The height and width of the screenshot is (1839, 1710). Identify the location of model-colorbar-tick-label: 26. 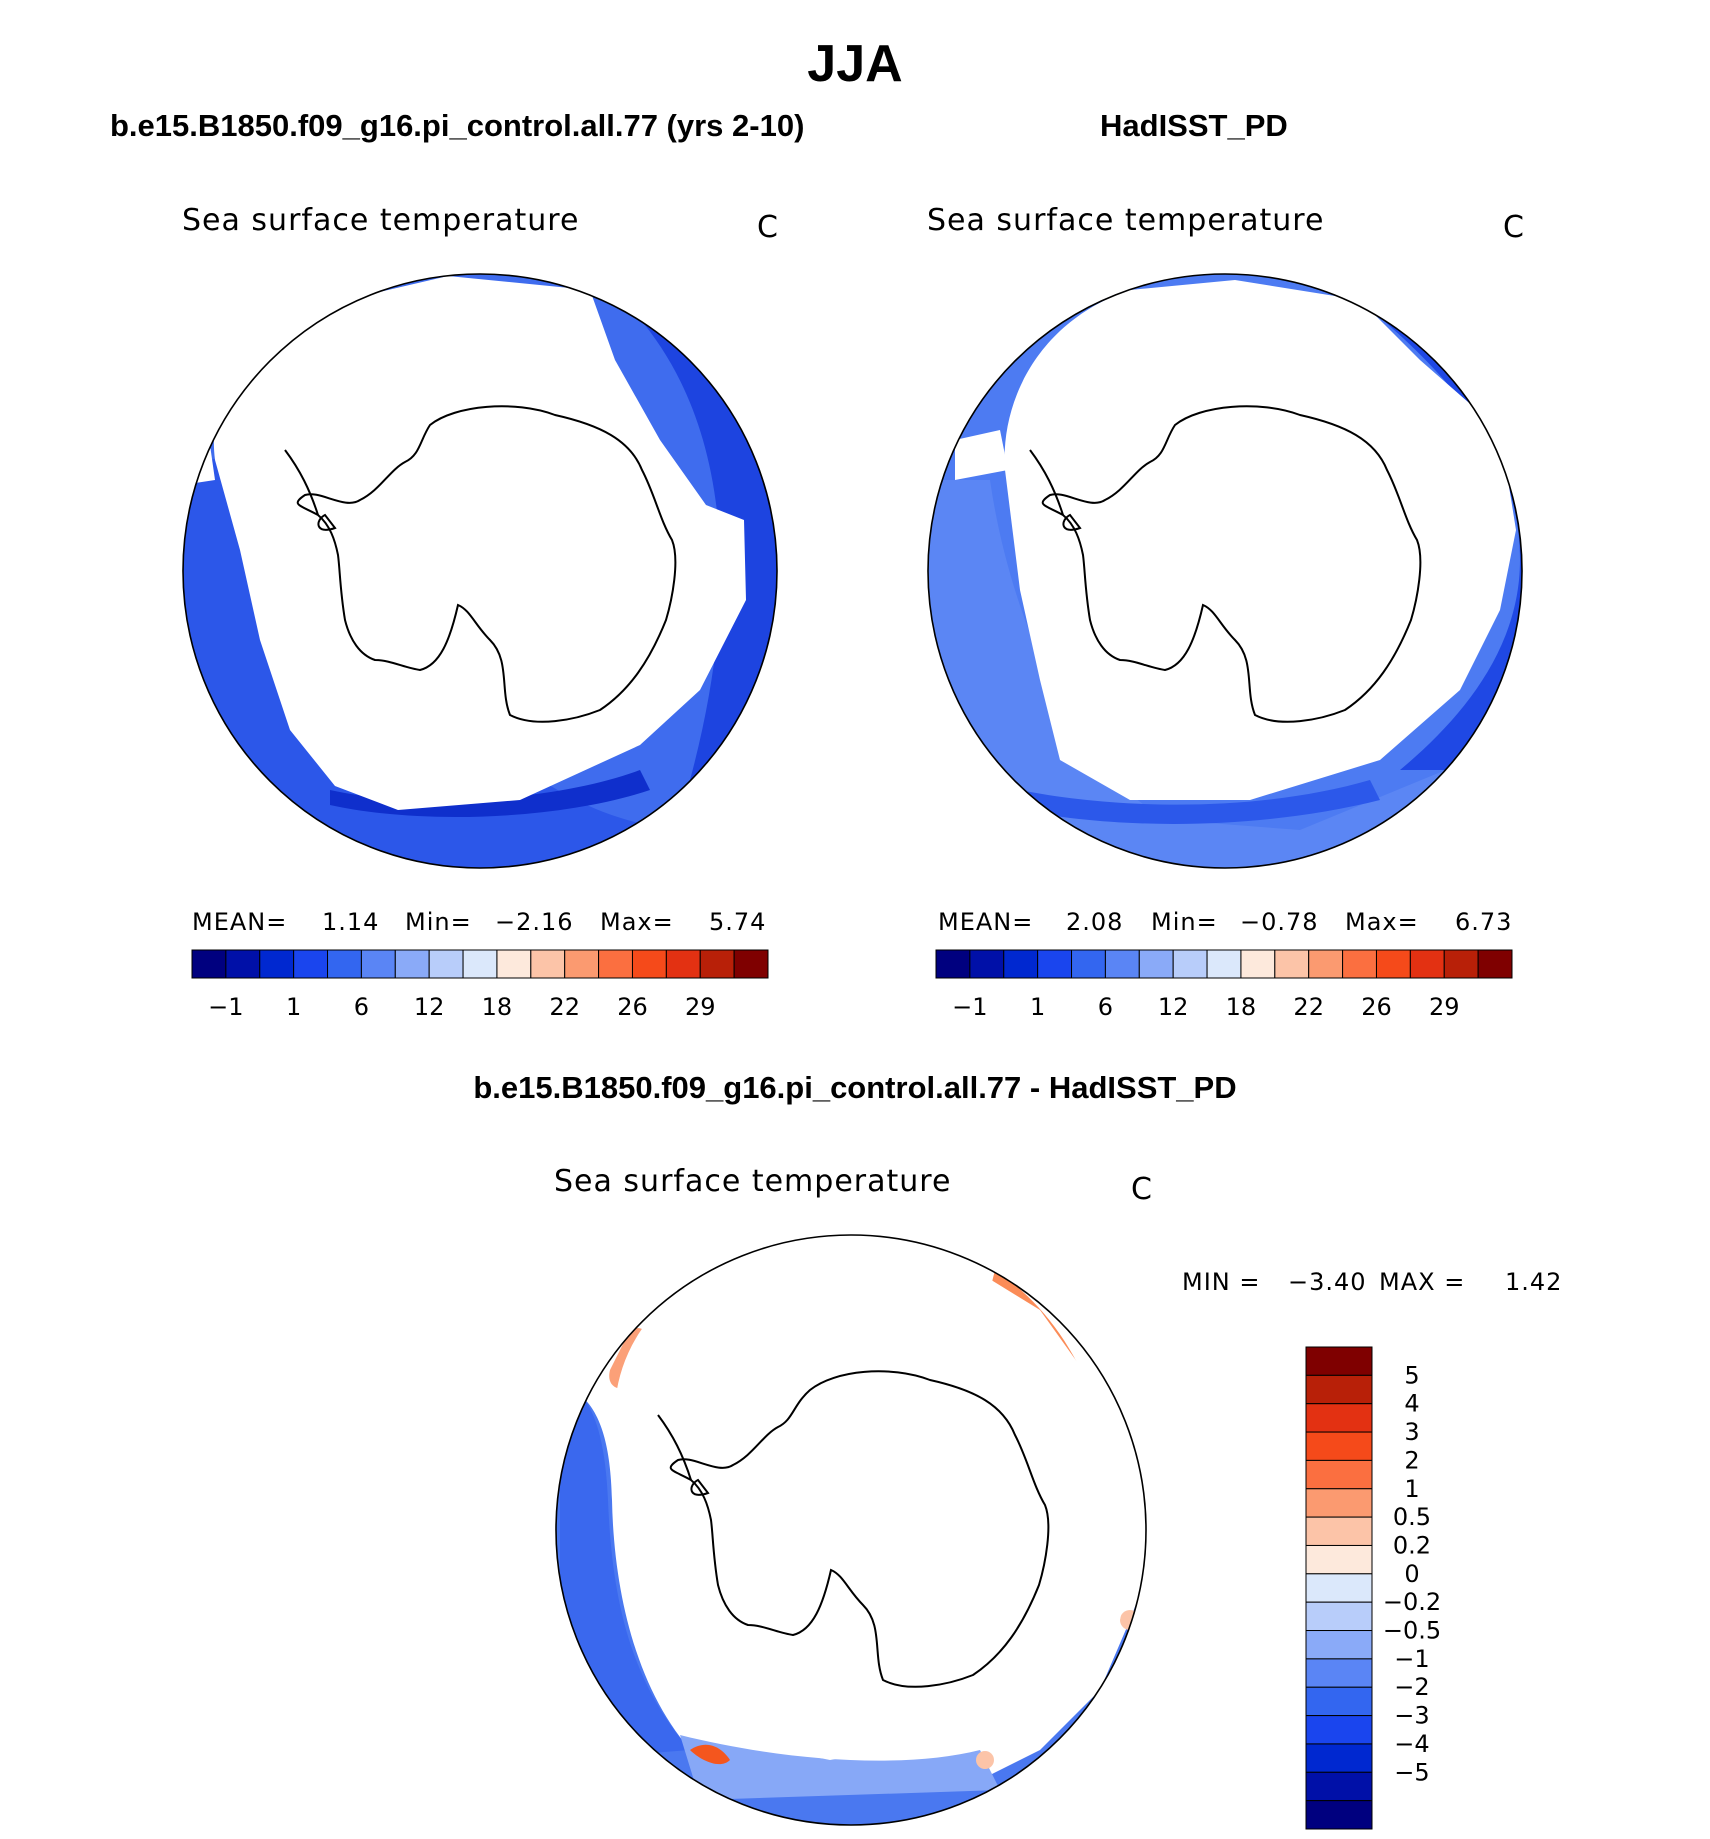
(632, 1007).